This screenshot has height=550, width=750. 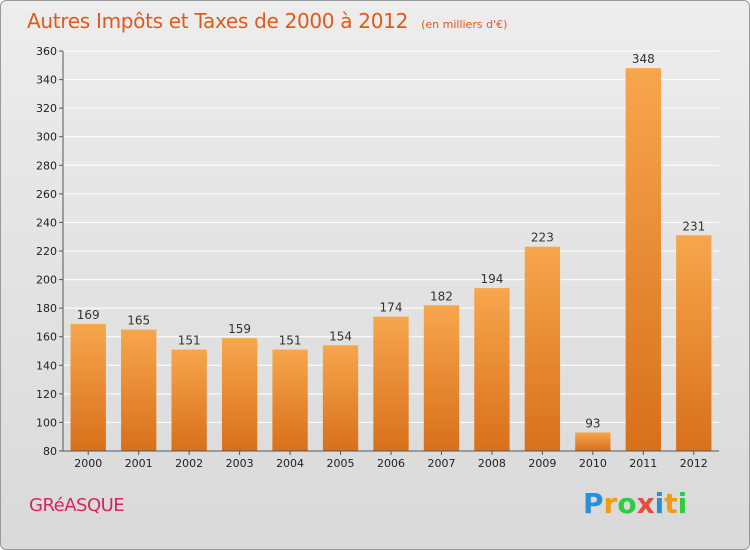 I want to click on y-tick-label: 260, so click(x=46, y=194).